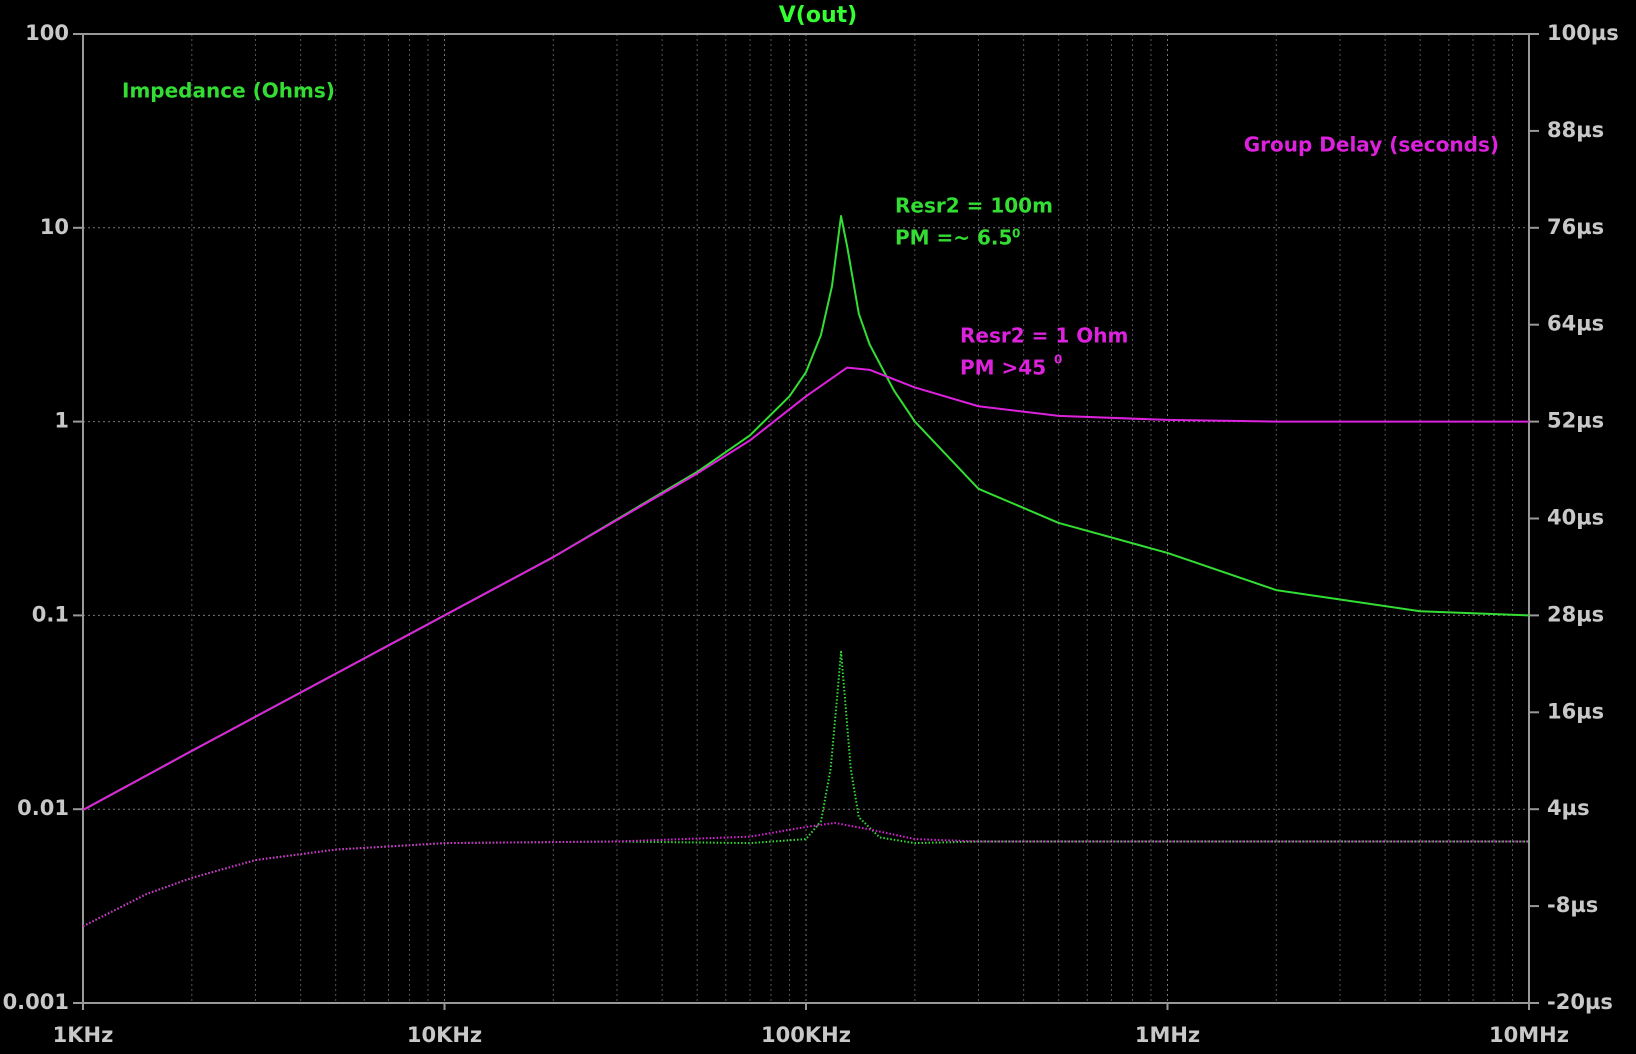 The height and width of the screenshot is (1054, 1636). What do you see at coordinates (806, 1035) in the screenshot?
I see `x-tick-label: 100KHz` at bounding box center [806, 1035].